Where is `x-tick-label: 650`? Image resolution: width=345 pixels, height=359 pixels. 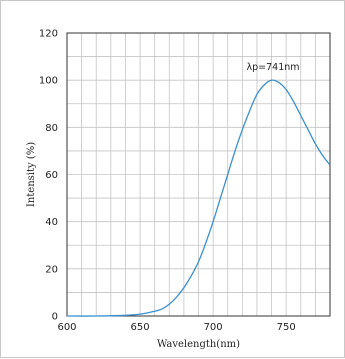
x-tick-label: 650 is located at coordinates (140, 327).